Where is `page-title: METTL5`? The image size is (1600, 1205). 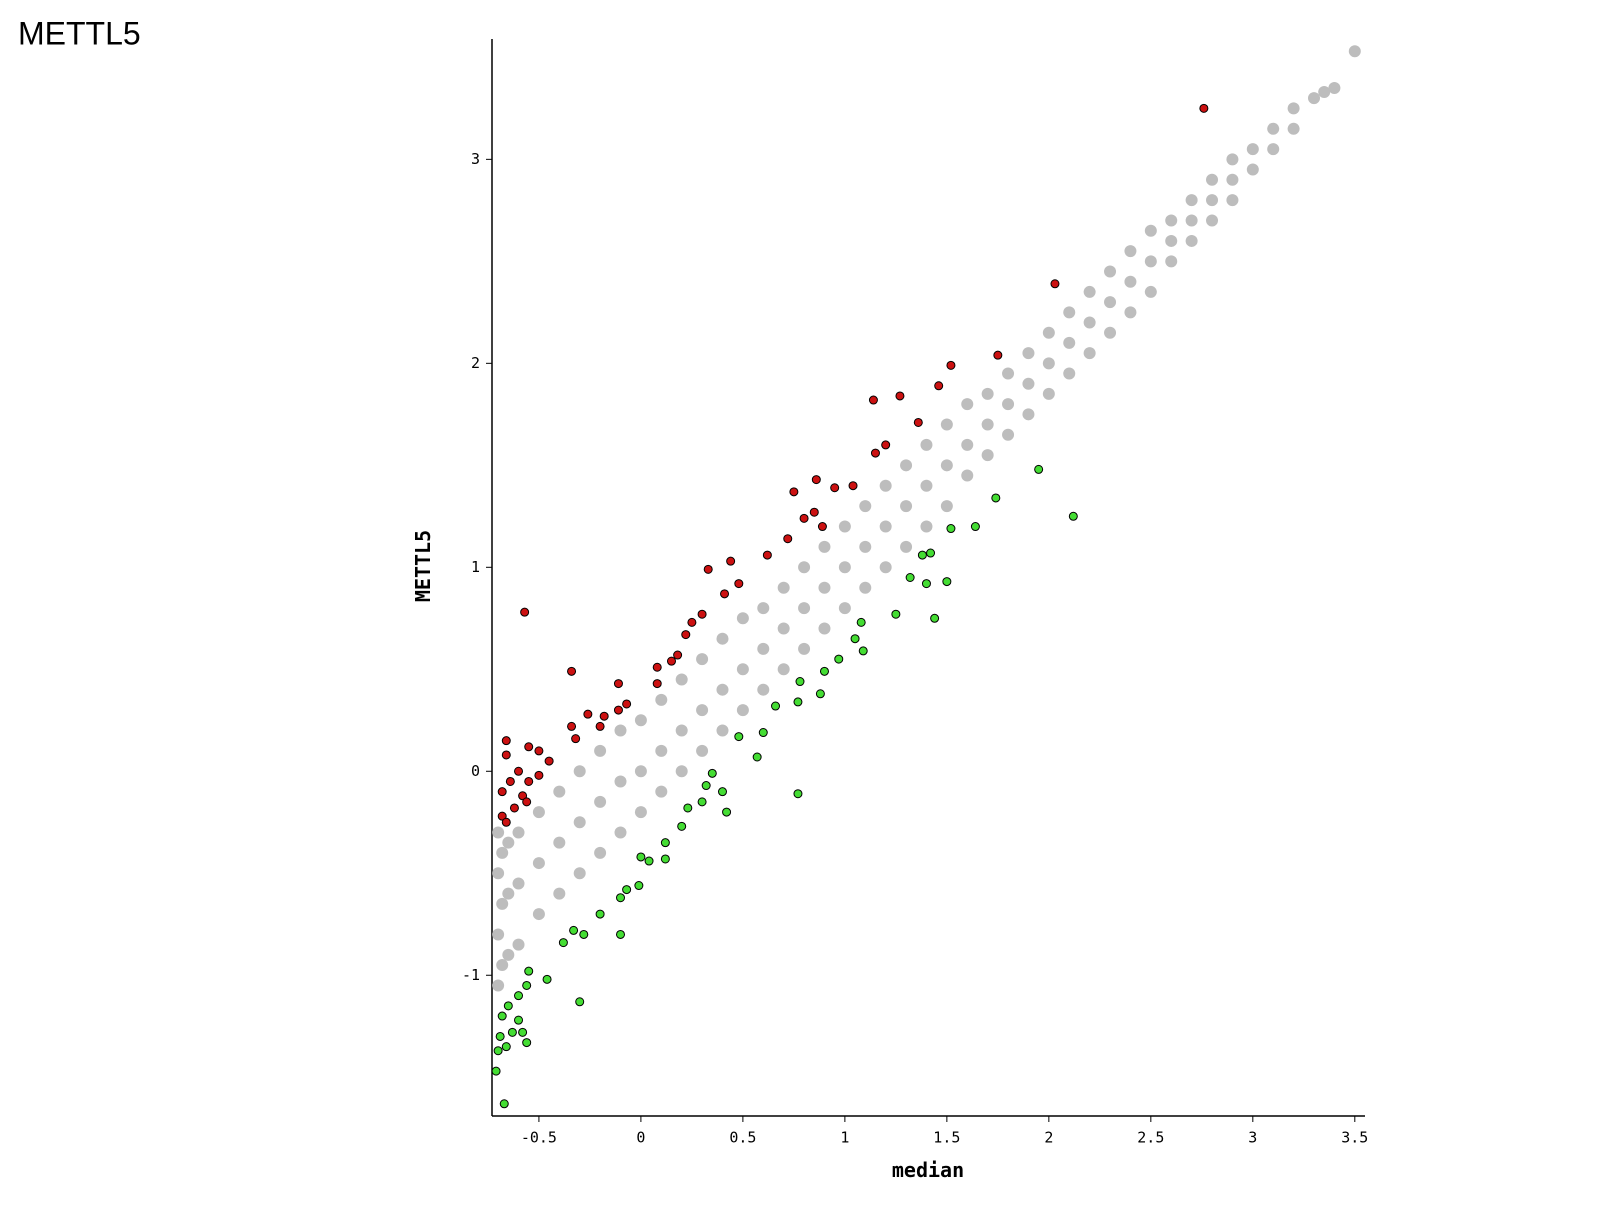
page-title: METTL5 is located at coordinates (79, 33).